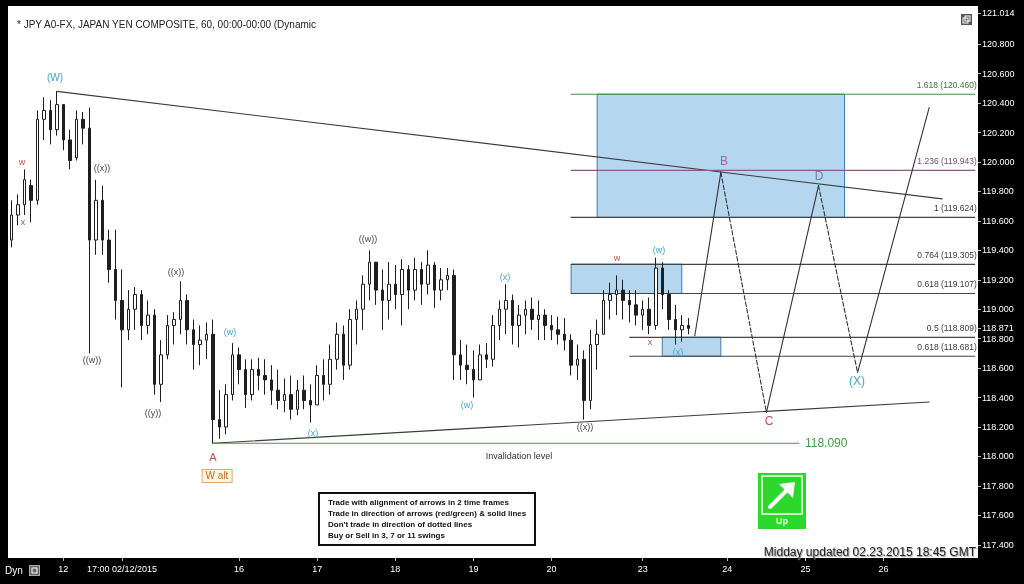 The height and width of the screenshot is (584, 1024). What do you see at coordinates (826, 443) in the screenshot?
I see `series-label: 118.090` at bounding box center [826, 443].